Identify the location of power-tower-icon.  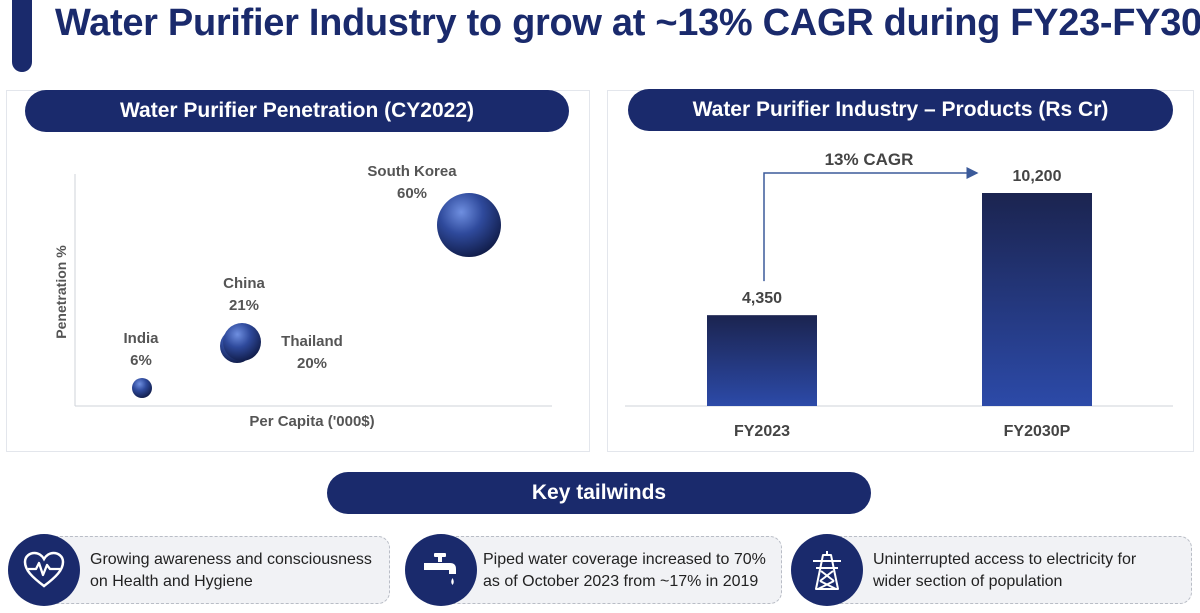
(827, 570).